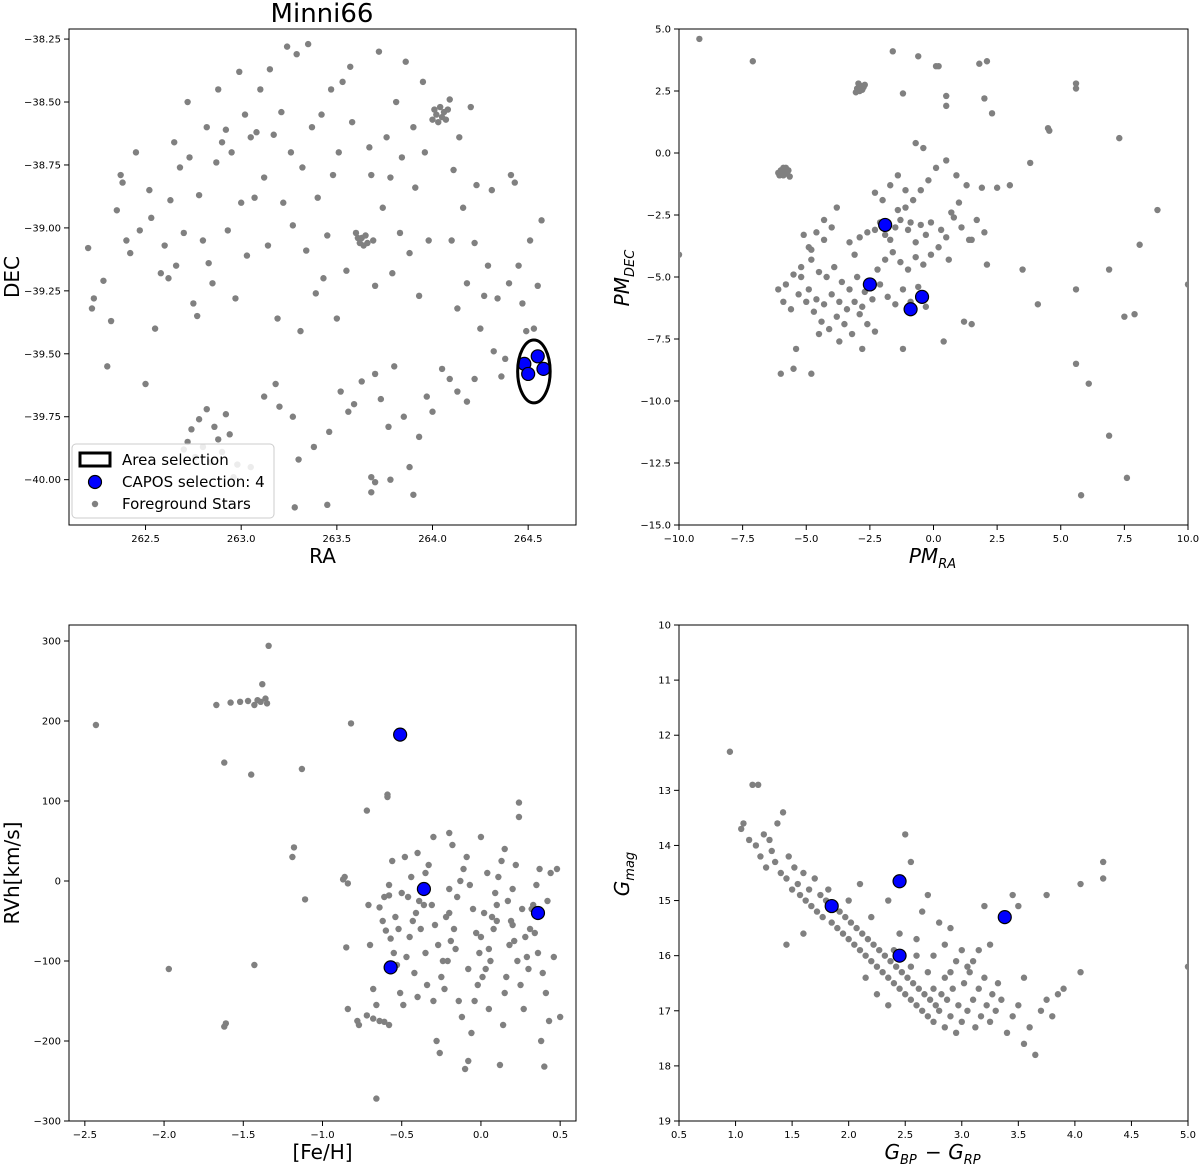  Describe the element at coordinates (664, 736) in the screenshot. I see `y-tick-label: 12` at that location.